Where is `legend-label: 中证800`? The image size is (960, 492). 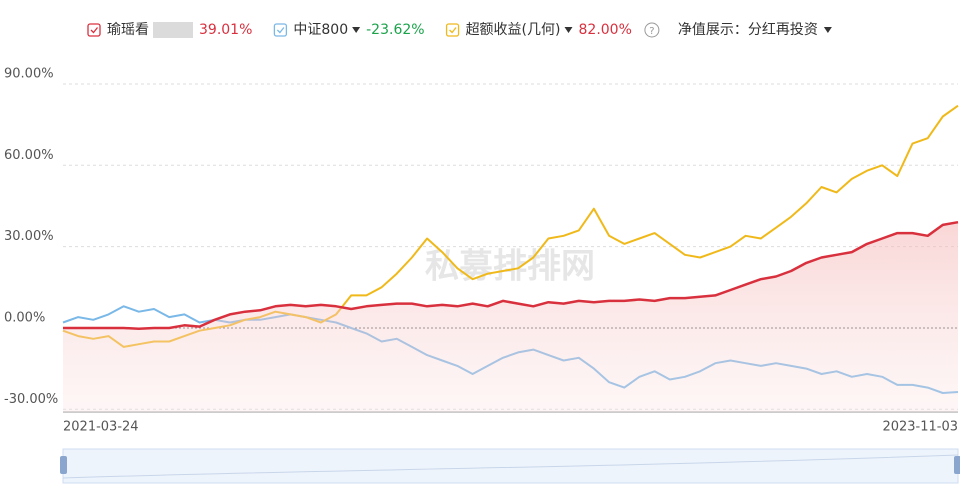 legend-label: 中证800 is located at coordinates (320, 30).